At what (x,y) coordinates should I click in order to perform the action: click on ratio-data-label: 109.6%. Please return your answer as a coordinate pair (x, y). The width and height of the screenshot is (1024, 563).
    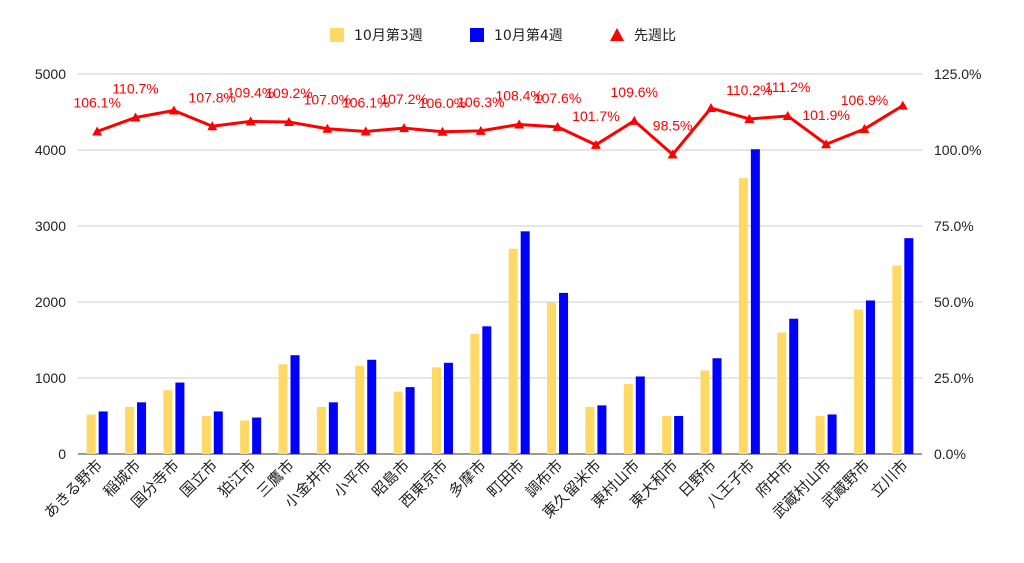
    Looking at the image, I should click on (634, 92).